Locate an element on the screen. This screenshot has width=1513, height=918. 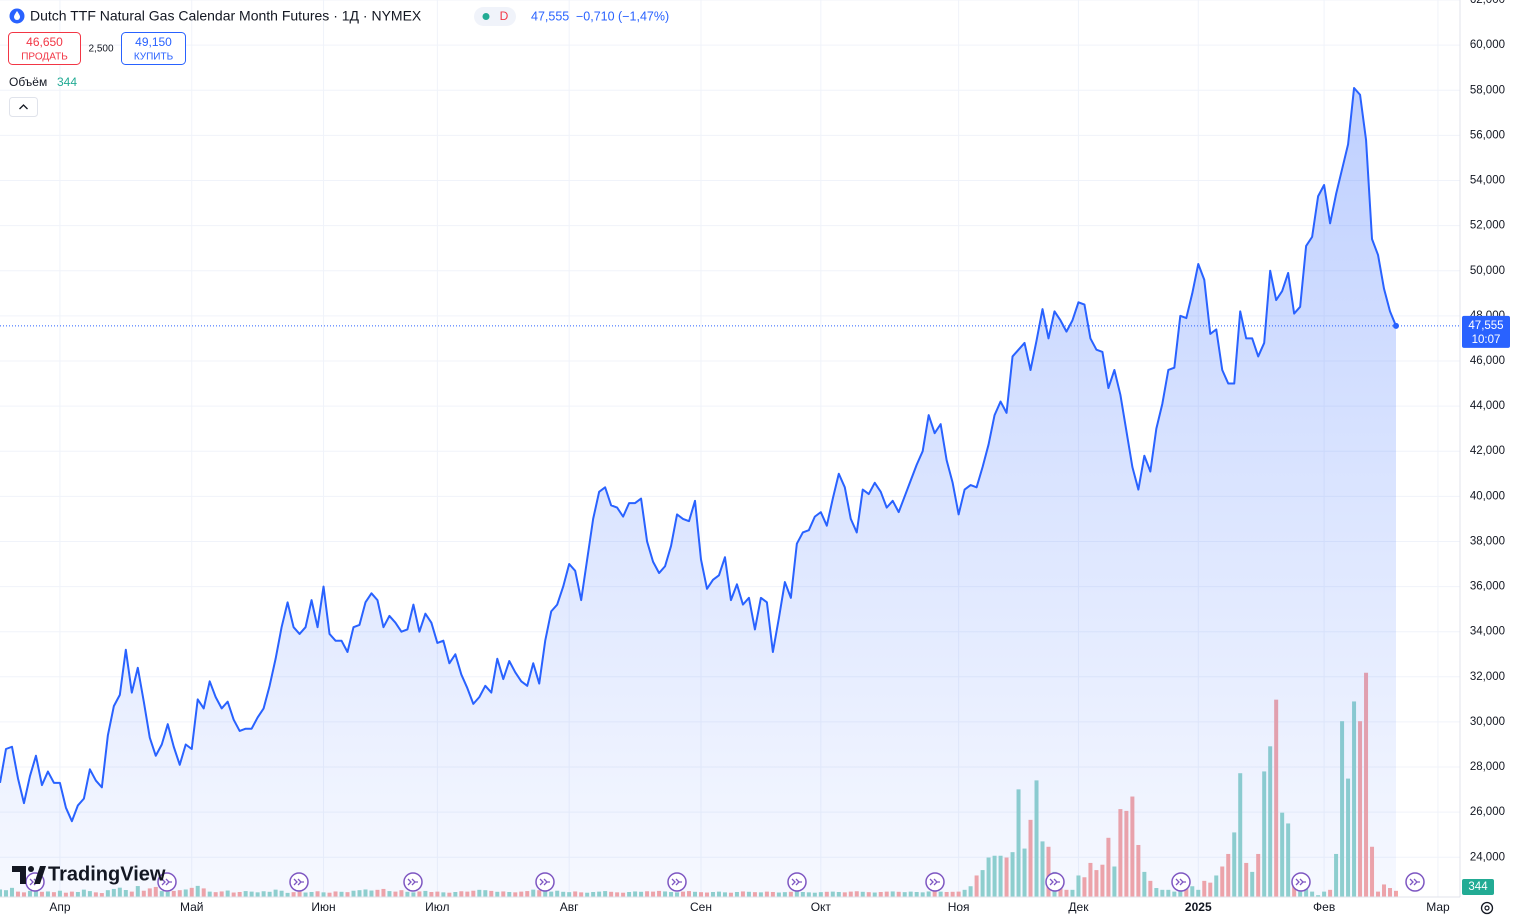
logo-mark-slash is located at coordinates (40, 875).